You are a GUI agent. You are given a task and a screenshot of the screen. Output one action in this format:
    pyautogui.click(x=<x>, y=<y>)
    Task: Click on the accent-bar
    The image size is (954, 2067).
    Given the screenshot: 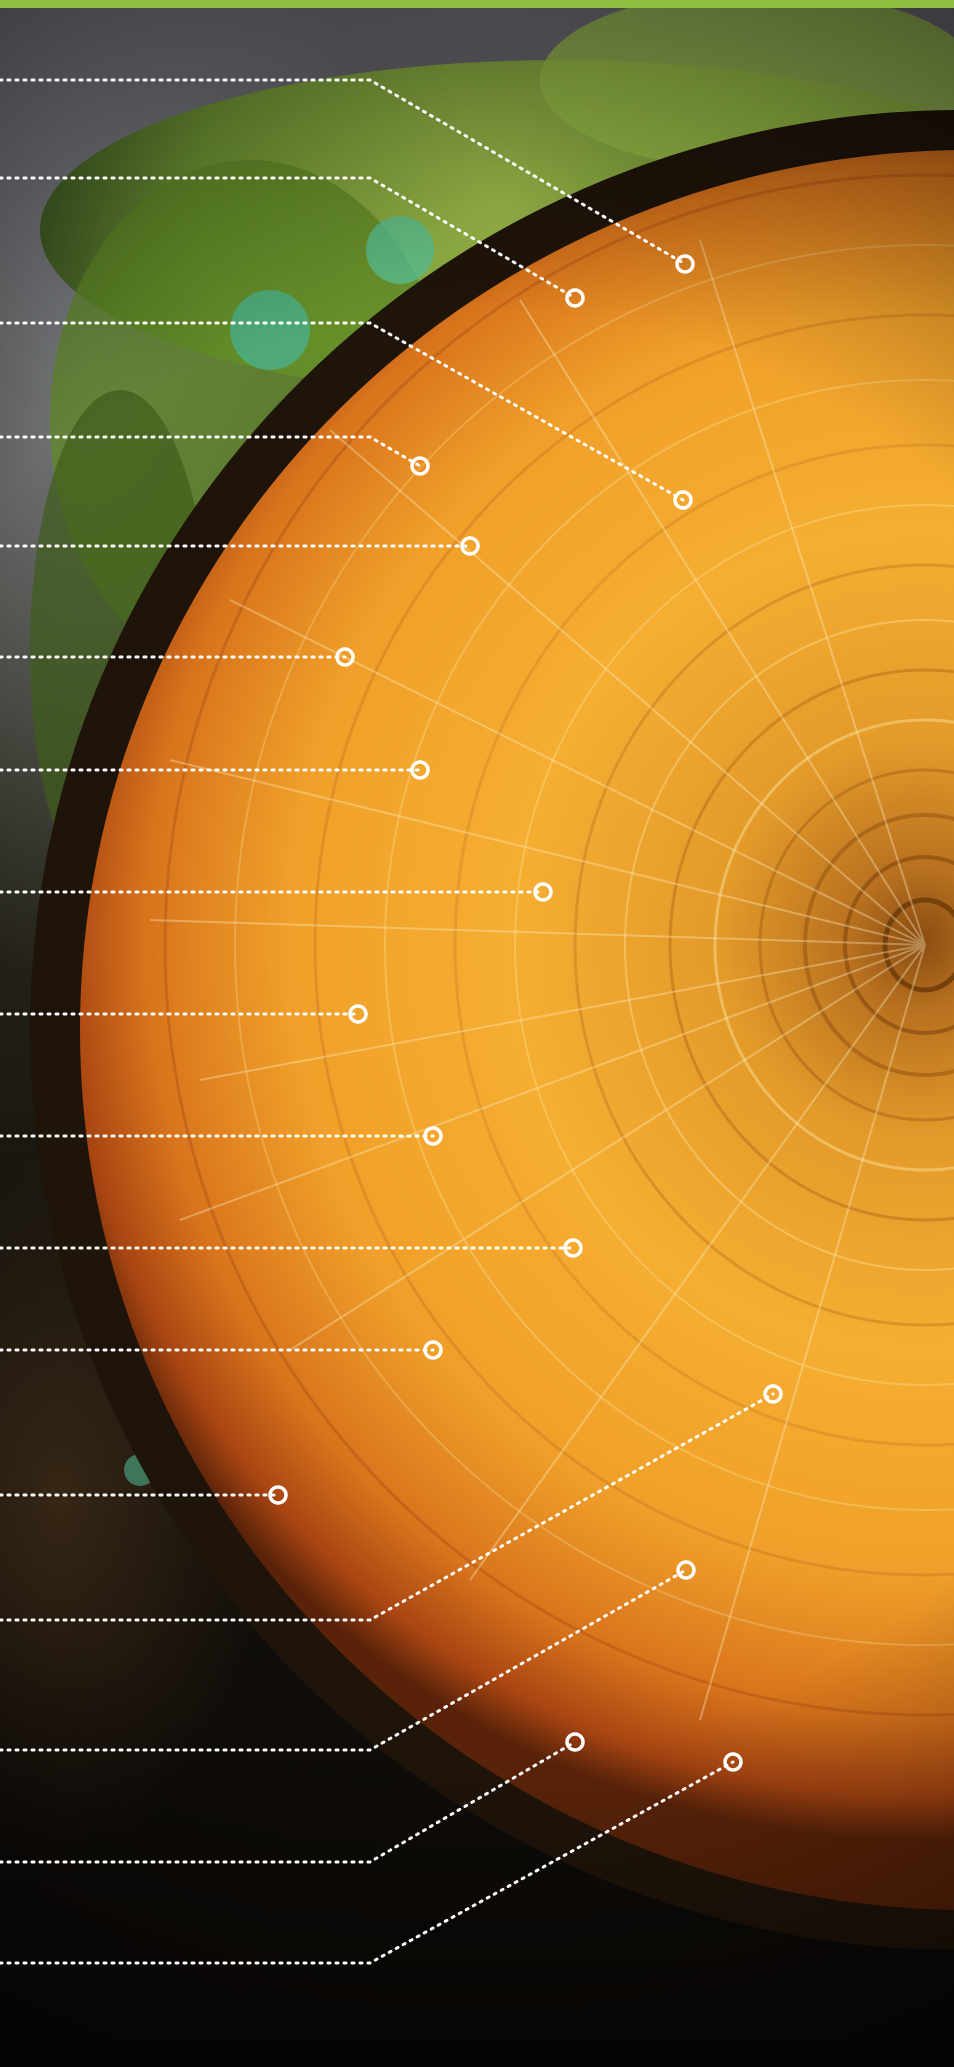 What is the action you would take?
    pyautogui.click(x=477, y=4)
    